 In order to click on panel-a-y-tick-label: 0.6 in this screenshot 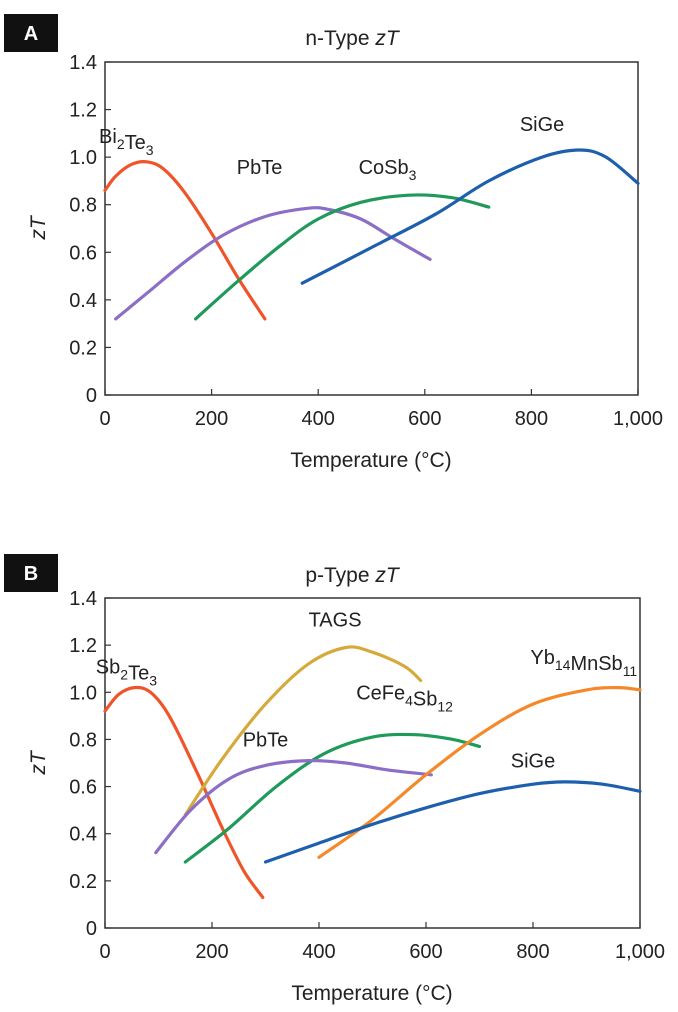, I will do `click(83, 253)`.